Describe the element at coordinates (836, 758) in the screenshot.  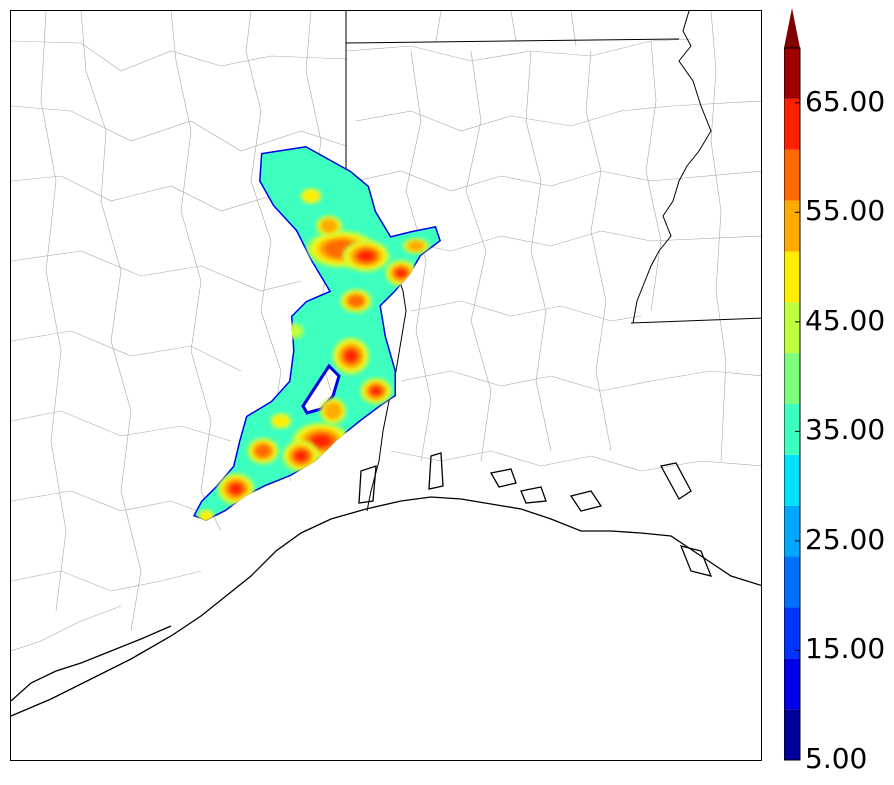
I see `colorbar-tick-label: 5.00` at that location.